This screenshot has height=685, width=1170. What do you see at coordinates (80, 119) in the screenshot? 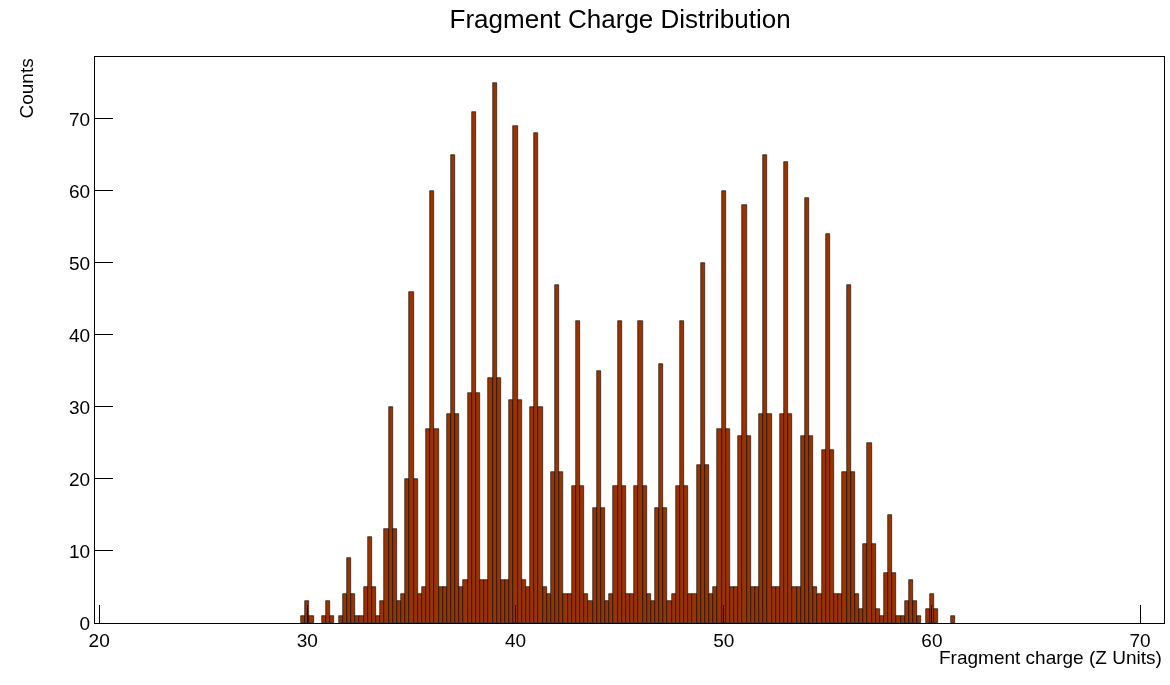
I see `y-tick-label: 70` at bounding box center [80, 119].